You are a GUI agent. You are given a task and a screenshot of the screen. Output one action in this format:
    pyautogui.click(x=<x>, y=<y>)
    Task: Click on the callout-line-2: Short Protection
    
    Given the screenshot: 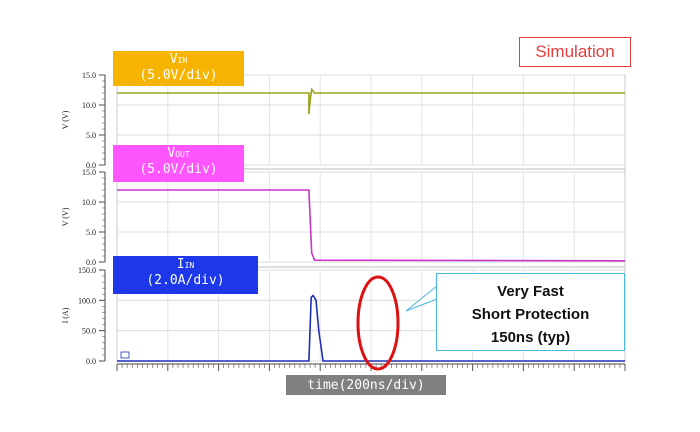 What is the action you would take?
    pyautogui.click(x=530, y=314)
    